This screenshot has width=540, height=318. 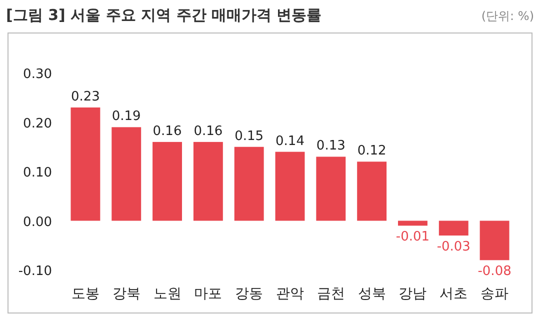 I want to click on x-tick-label: 강북, so click(x=126, y=294).